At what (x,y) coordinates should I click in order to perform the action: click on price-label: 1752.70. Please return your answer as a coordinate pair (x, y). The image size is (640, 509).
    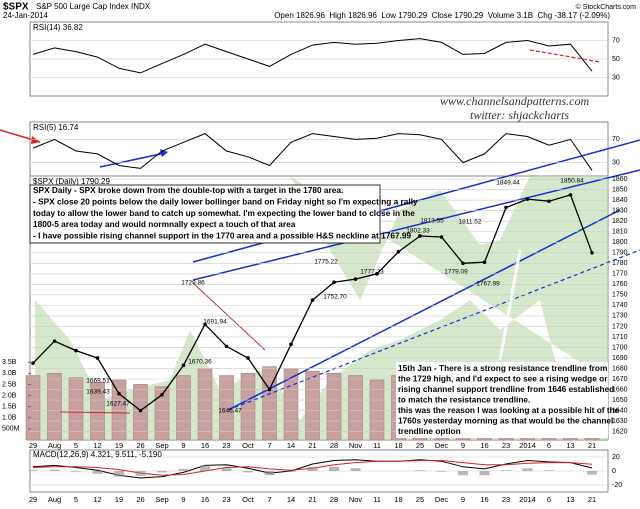
    Looking at the image, I should click on (335, 297).